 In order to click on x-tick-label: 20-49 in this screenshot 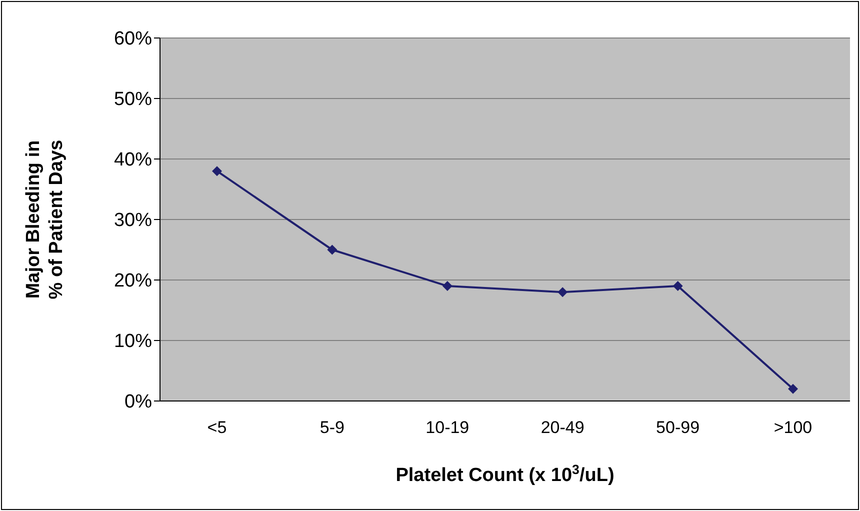, I will do `click(562, 428)`.